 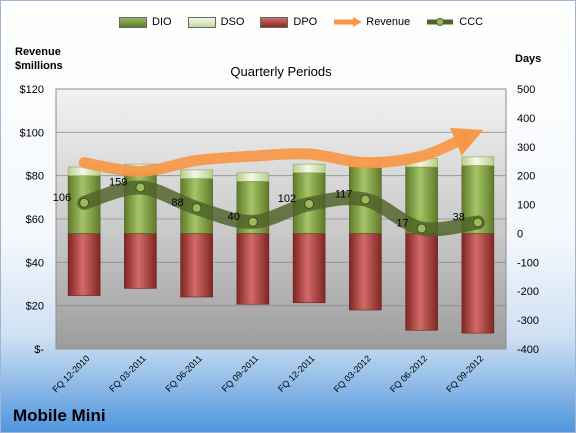 What do you see at coordinates (274, 154) in the screenshot?
I see `revenue-line` at bounding box center [274, 154].